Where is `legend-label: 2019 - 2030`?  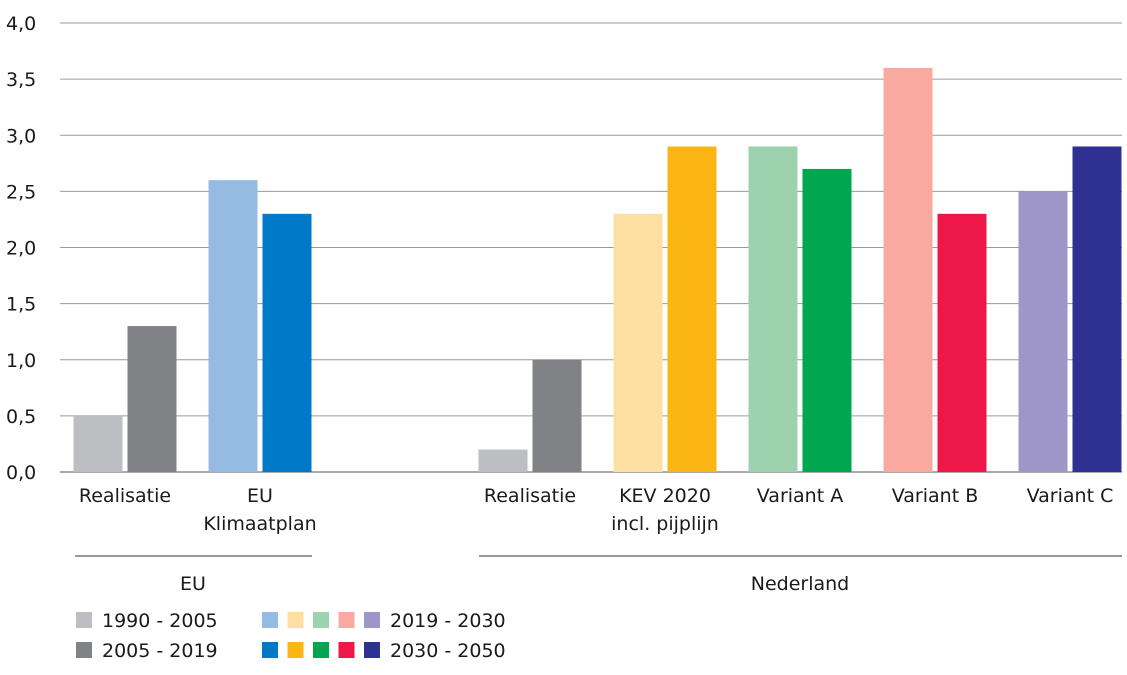 legend-label: 2019 - 2030 is located at coordinates (448, 621).